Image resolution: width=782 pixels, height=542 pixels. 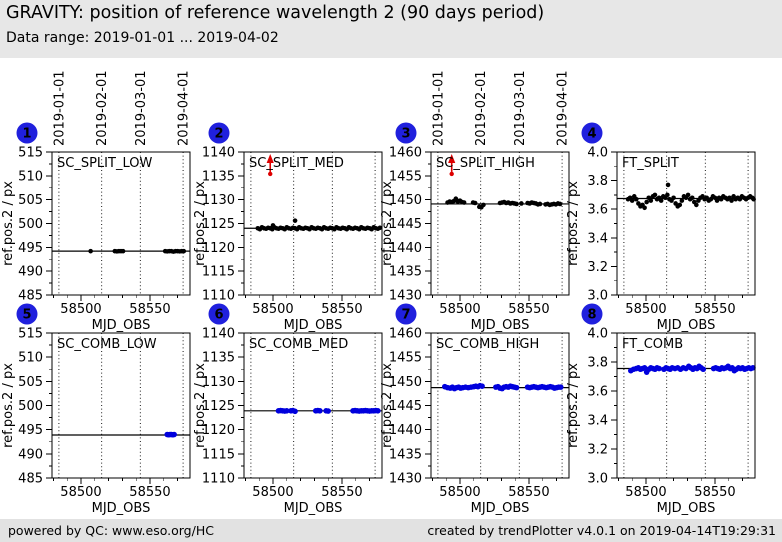 I want to click on y-tick-label: 1430, so click(x=405, y=296).